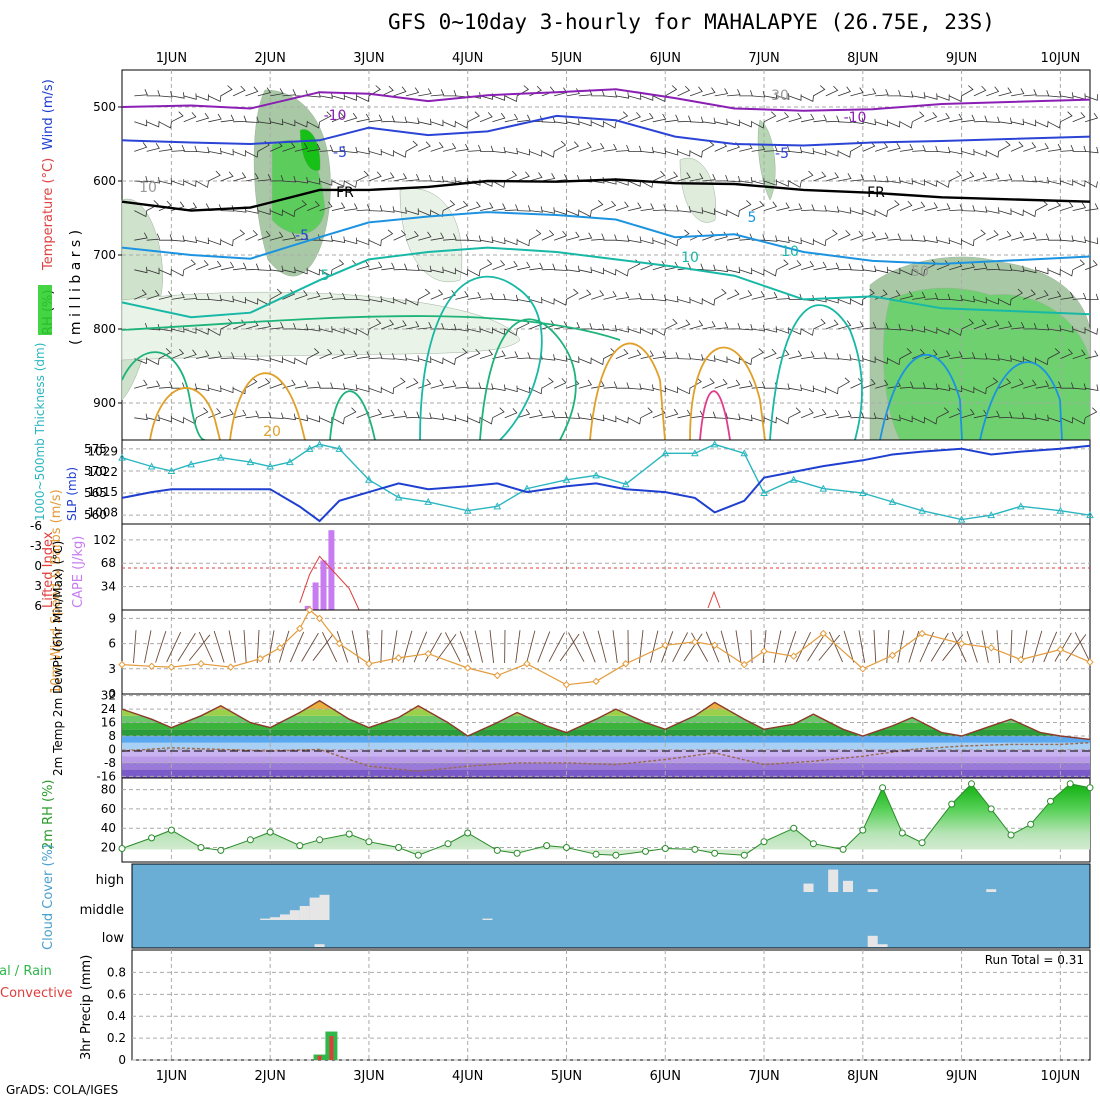 The height and width of the screenshot is (1100, 1100). Describe the element at coordinates (920, 272) in the screenshot. I see `contour-label: 50` at that location.